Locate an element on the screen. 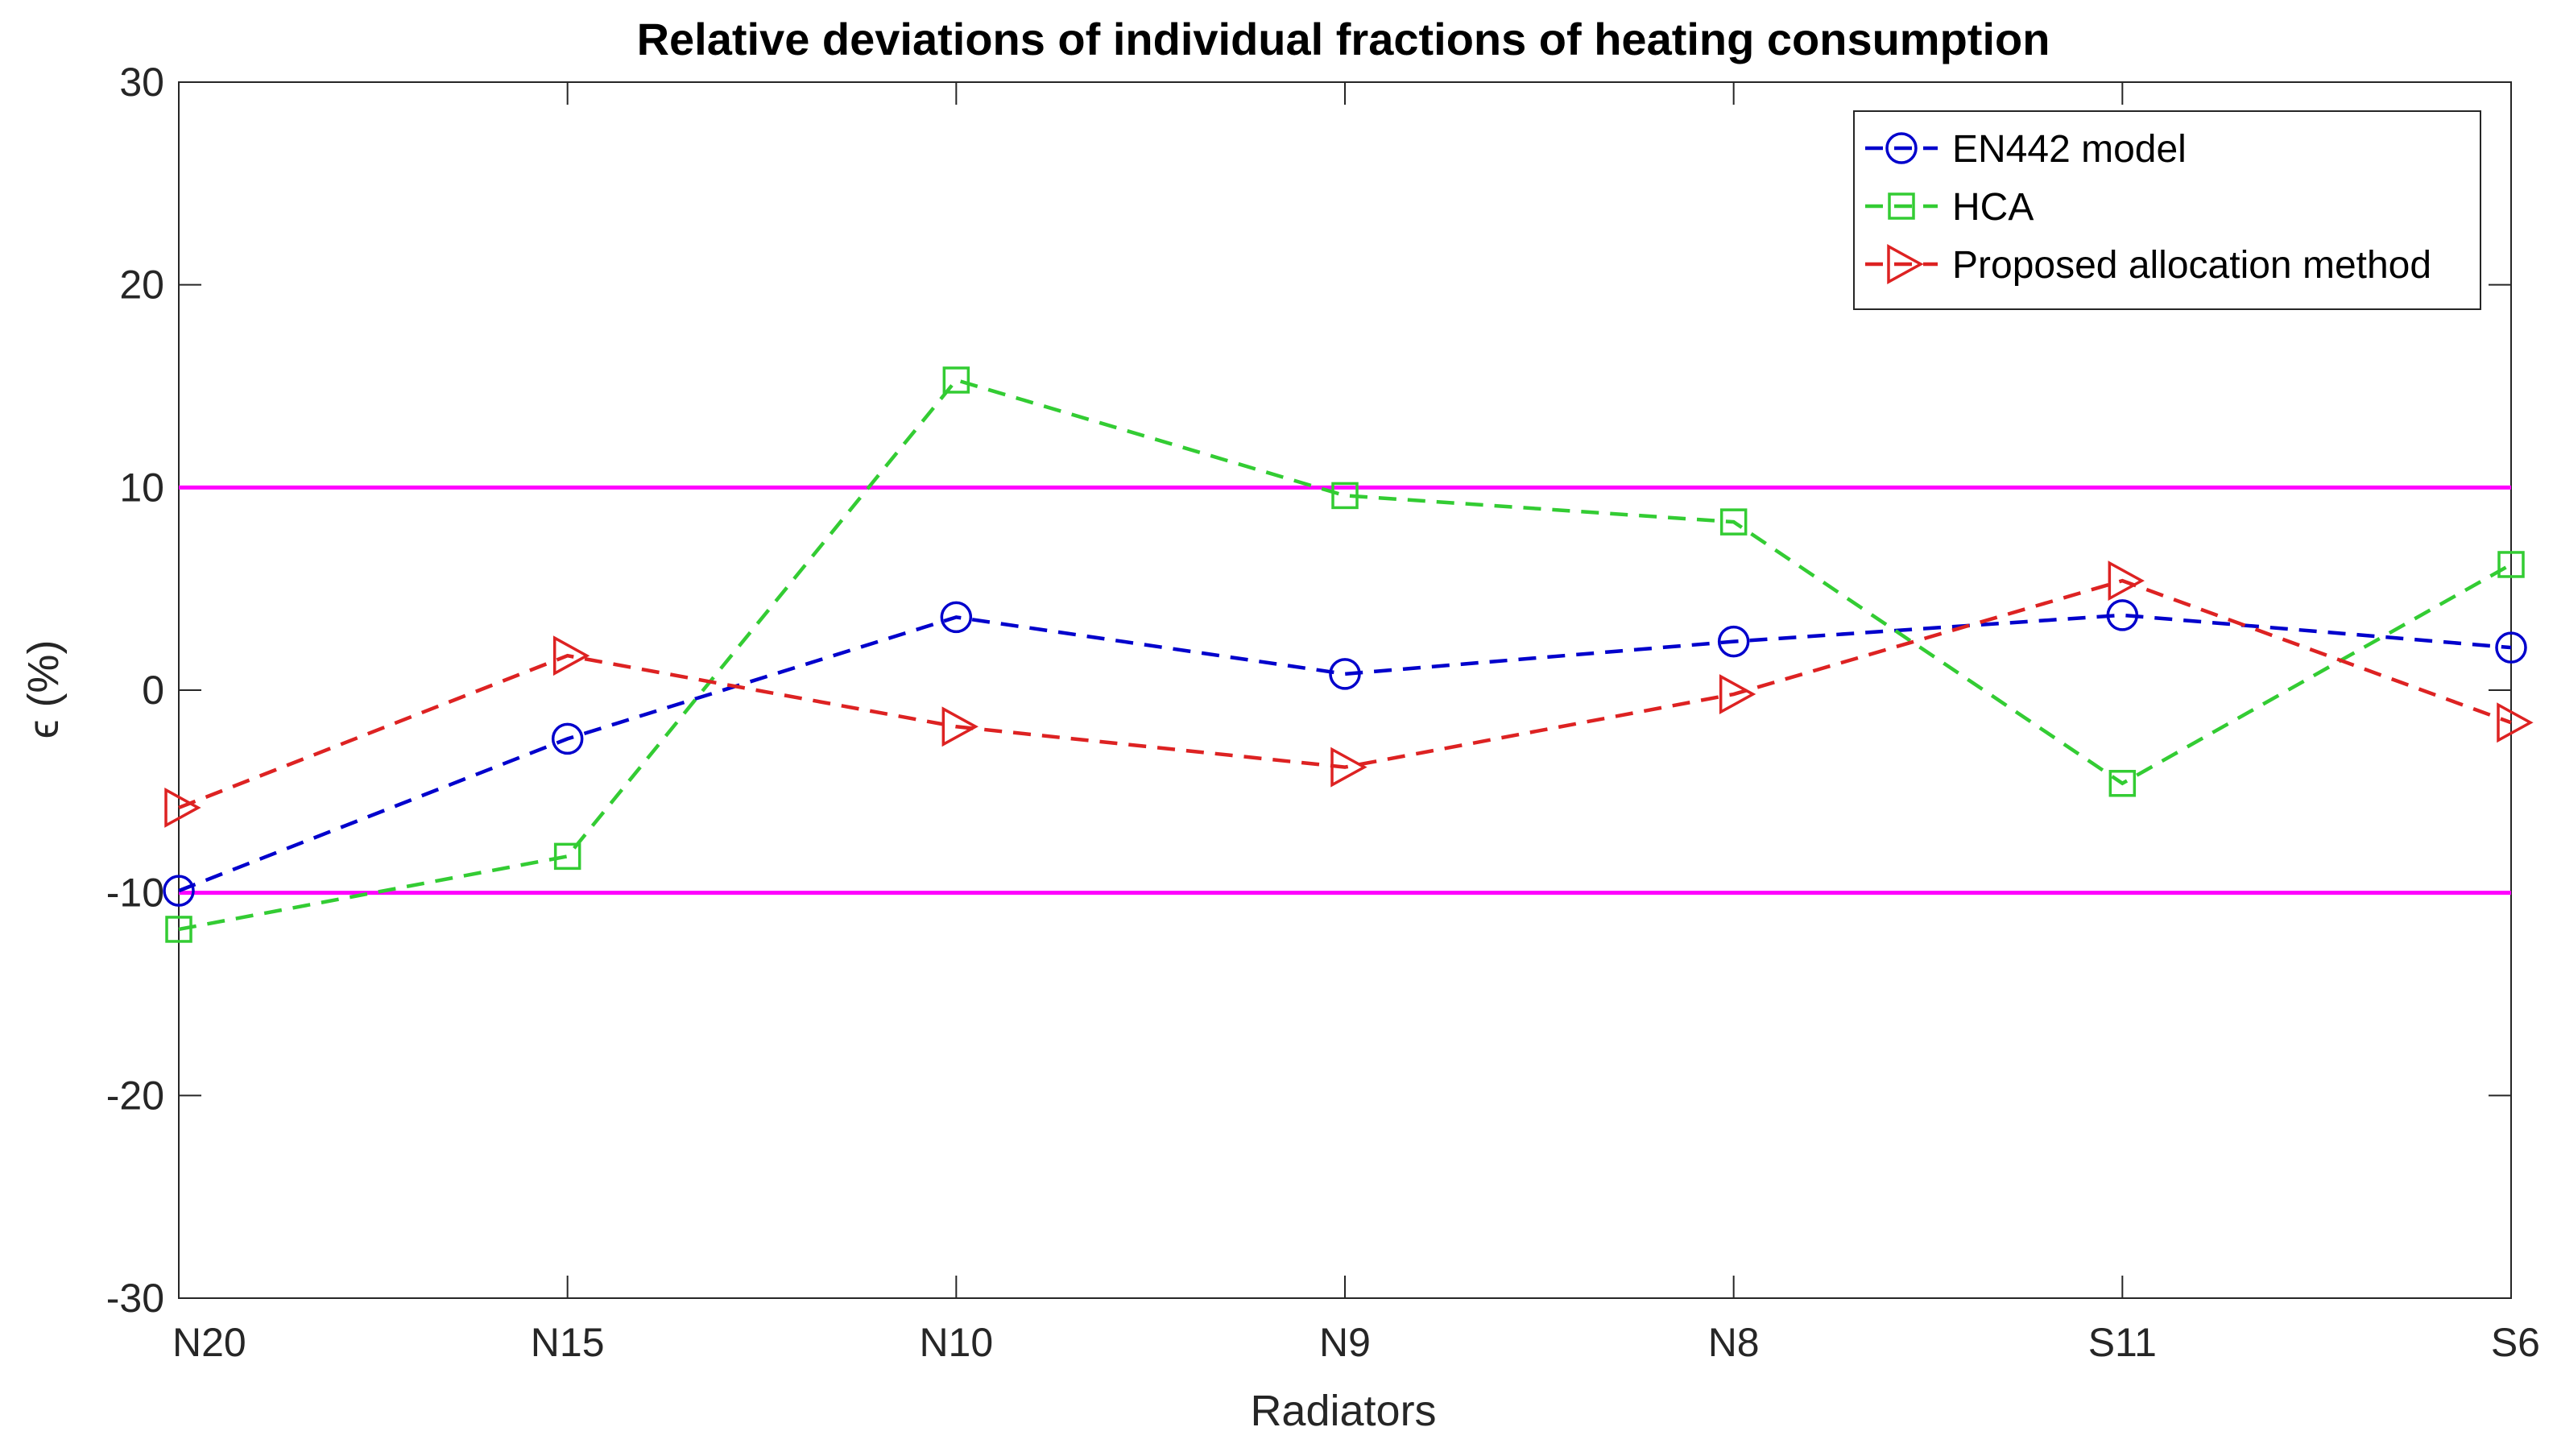 Image resolution: width=2557 pixels, height=1456 pixels. legend-box is located at coordinates (2167, 210).